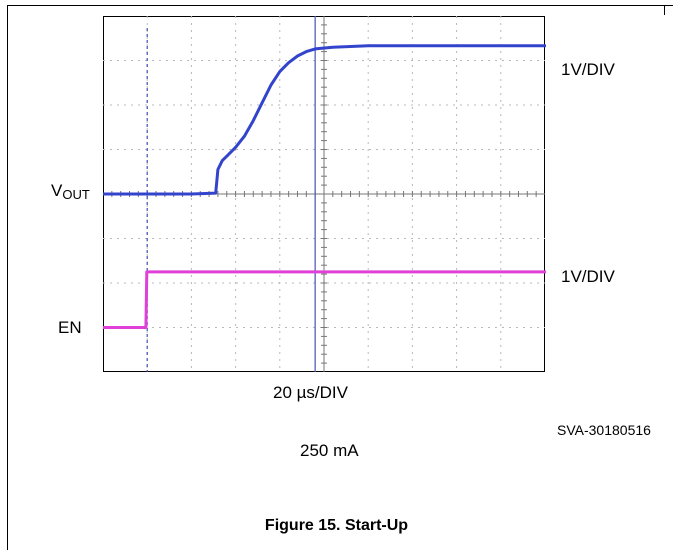 The width and height of the screenshot is (673, 550). Describe the element at coordinates (310, 392) in the screenshot. I see `time-scale-label: 20 µs/DIV` at that location.